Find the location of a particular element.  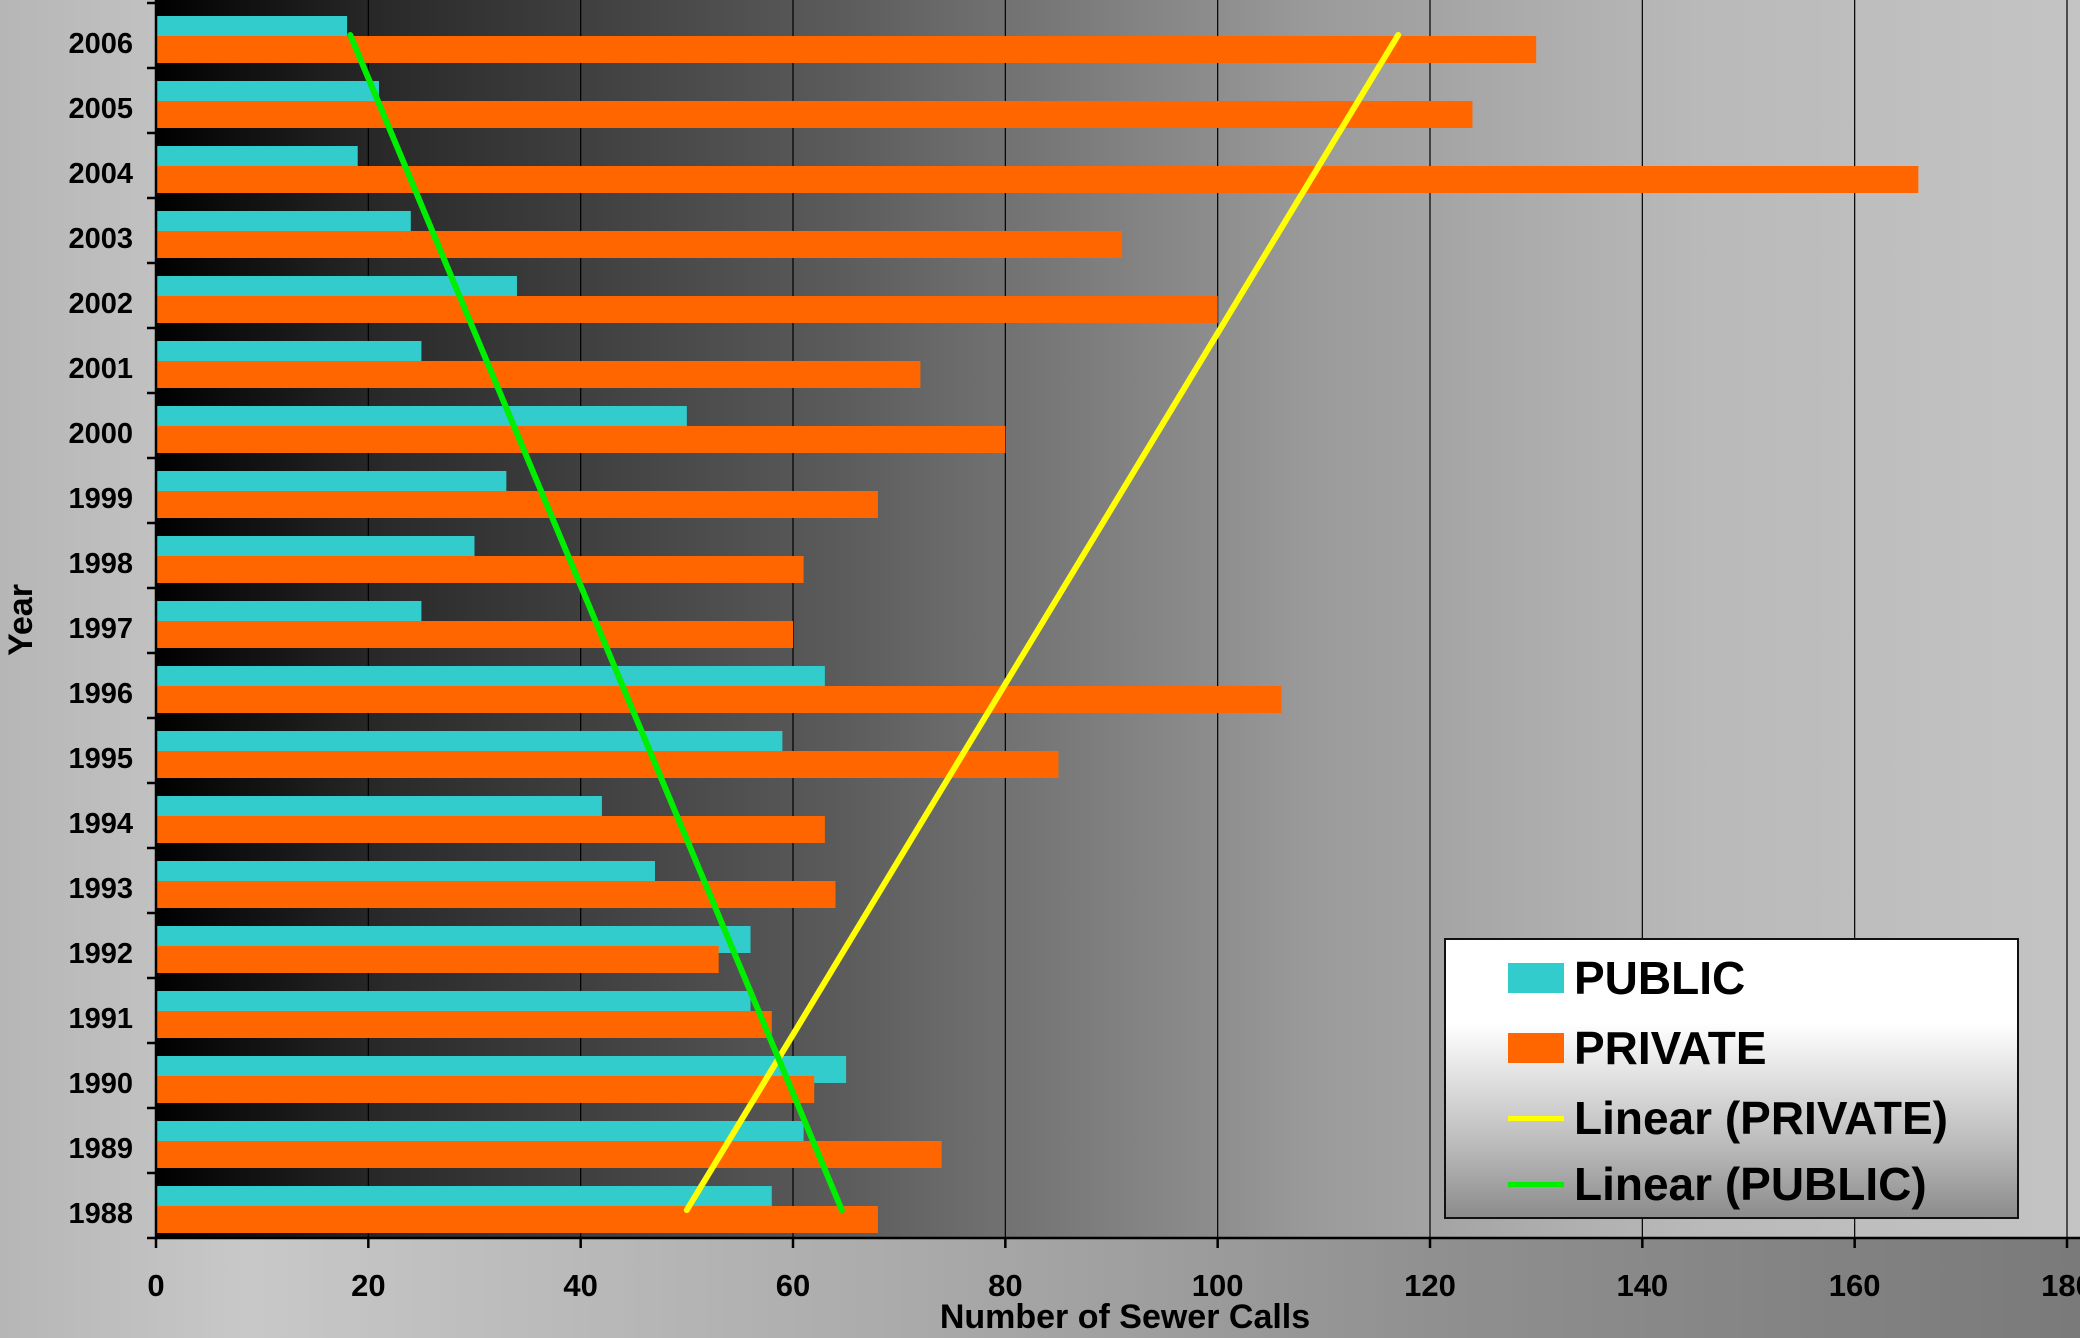

y-tick-label: 2001 is located at coordinates (100, 369).